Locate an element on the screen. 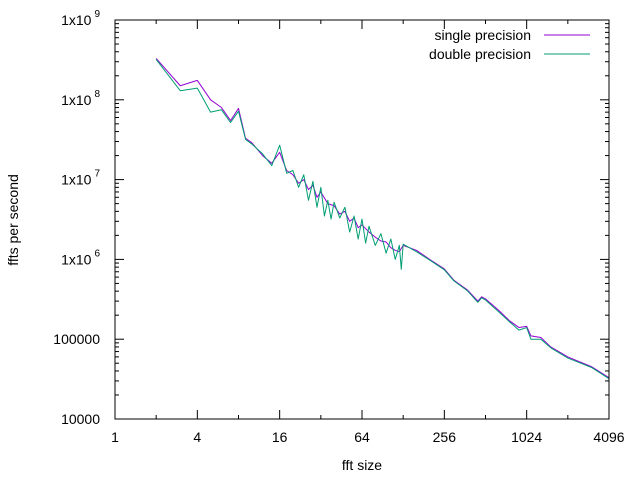  legend-label: single precision is located at coordinates (483, 35).